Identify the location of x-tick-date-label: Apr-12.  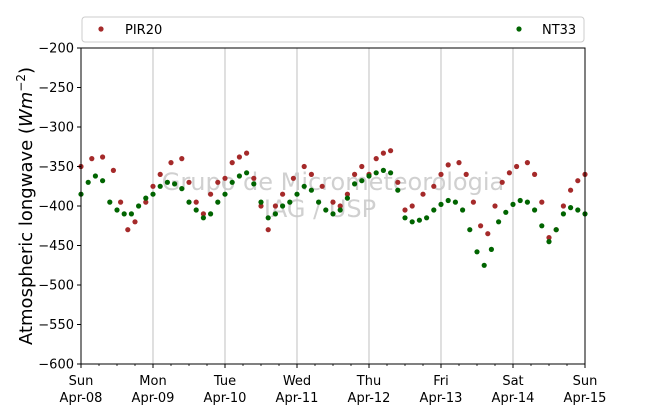
(369, 398).